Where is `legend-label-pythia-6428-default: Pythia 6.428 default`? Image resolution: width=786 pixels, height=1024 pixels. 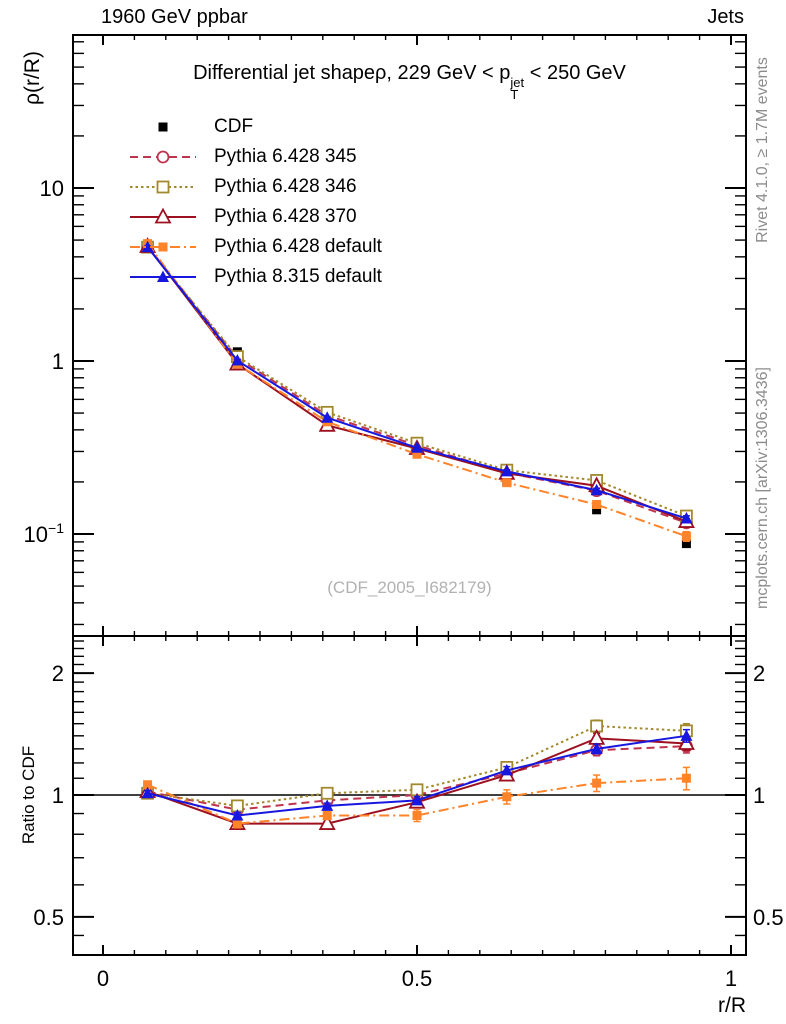
legend-label-pythia-6428-default: Pythia 6.428 default is located at coordinates (298, 246).